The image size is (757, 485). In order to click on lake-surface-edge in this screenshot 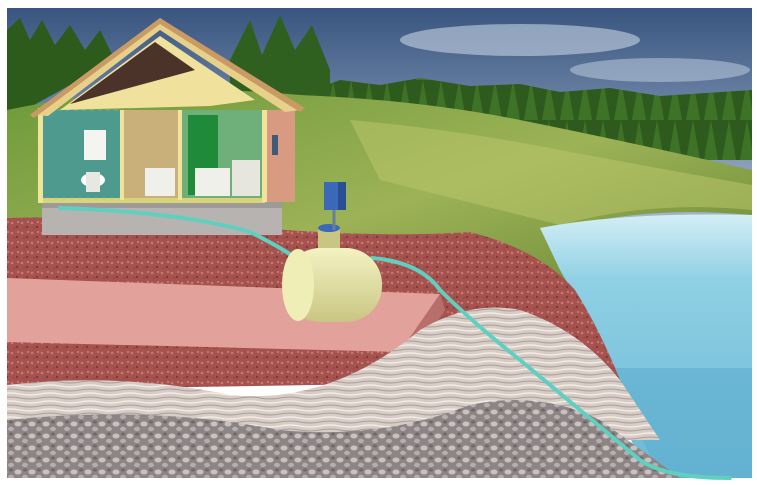, I will do `click(681, 423)`.